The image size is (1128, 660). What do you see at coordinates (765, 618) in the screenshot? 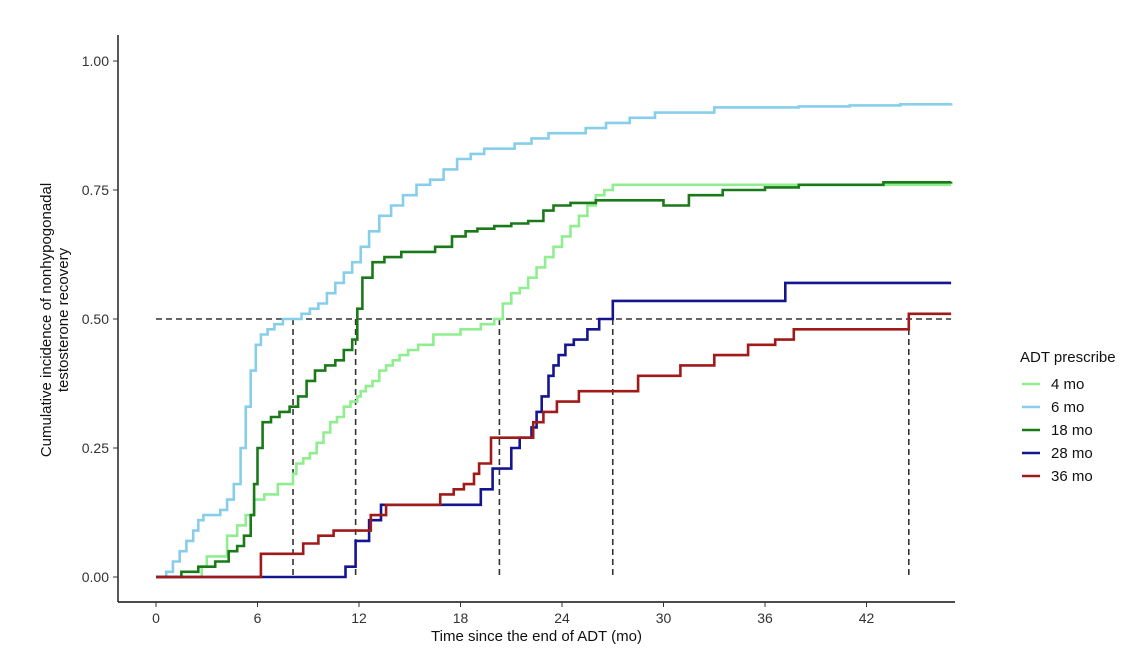
I see `x-tick-label: 36` at bounding box center [765, 618].